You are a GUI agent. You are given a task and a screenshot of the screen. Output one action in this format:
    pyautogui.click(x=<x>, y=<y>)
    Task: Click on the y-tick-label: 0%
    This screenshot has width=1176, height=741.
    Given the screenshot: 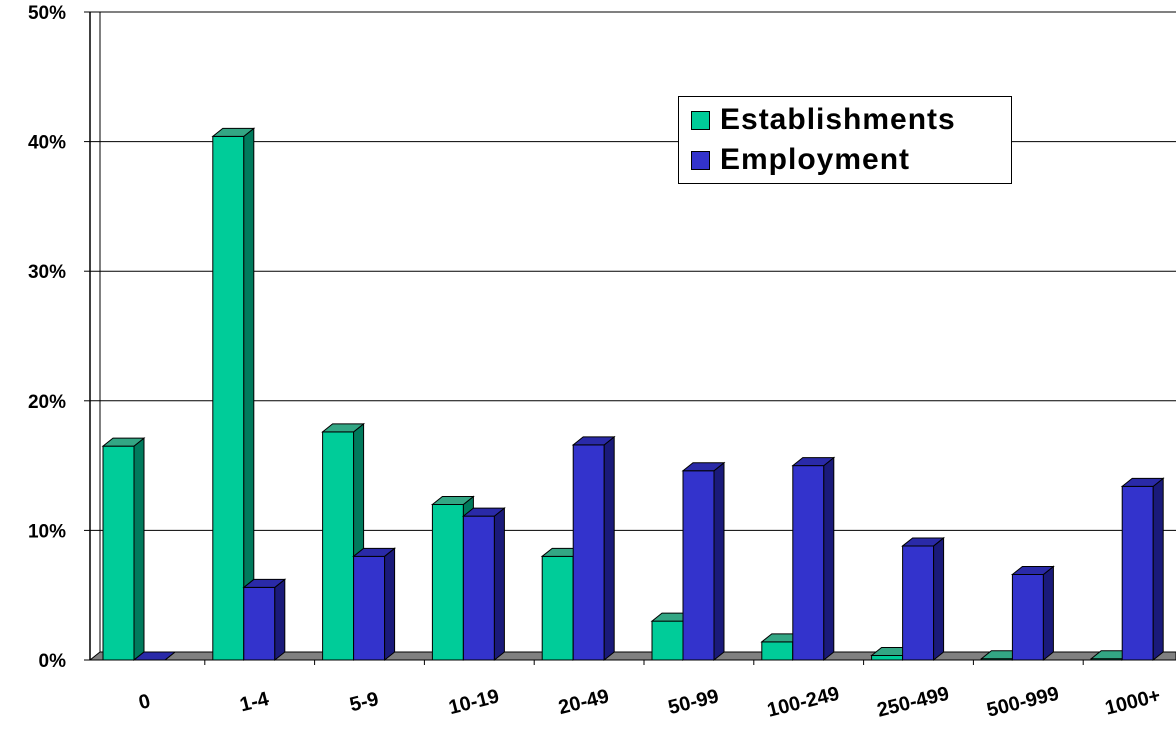 What is the action you would take?
    pyautogui.click(x=53, y=661)
    